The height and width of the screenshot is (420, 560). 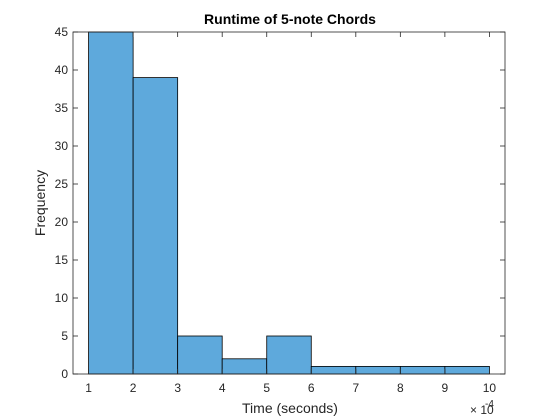 I want to click on y-tick-label: 40, so click(x=62, y=70).